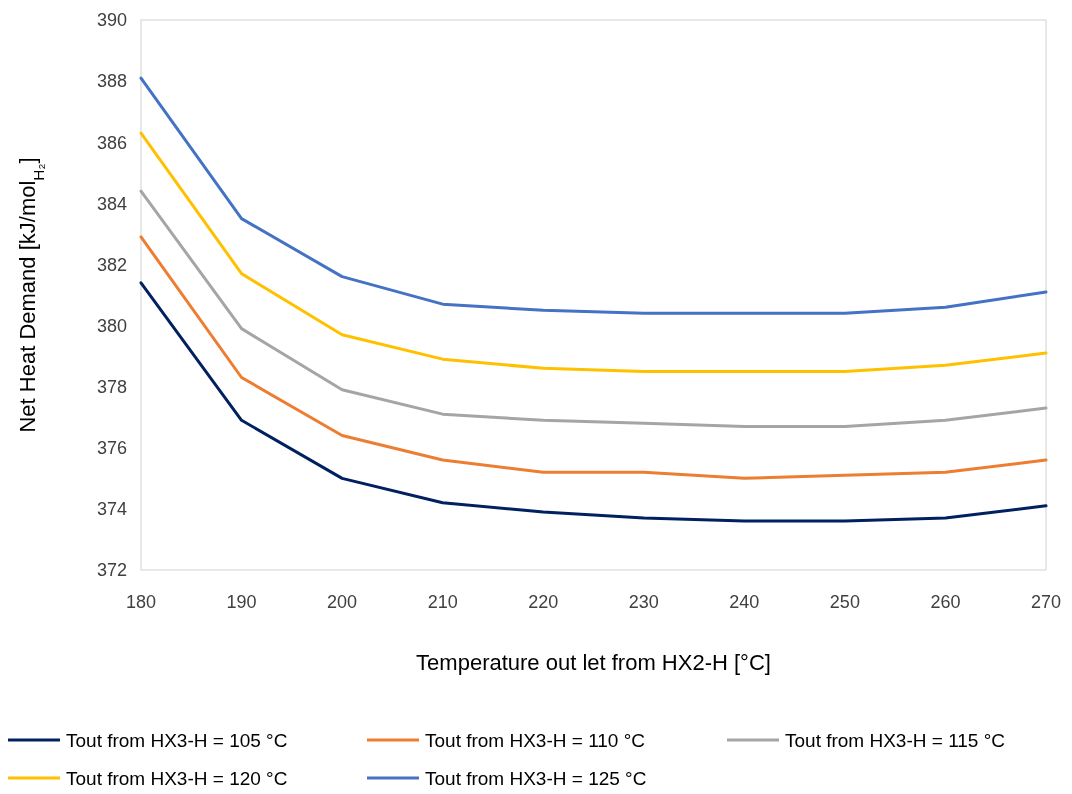  I want to click on legend-label: Tout from HX3-H = 110 °C, so click(535, 740).